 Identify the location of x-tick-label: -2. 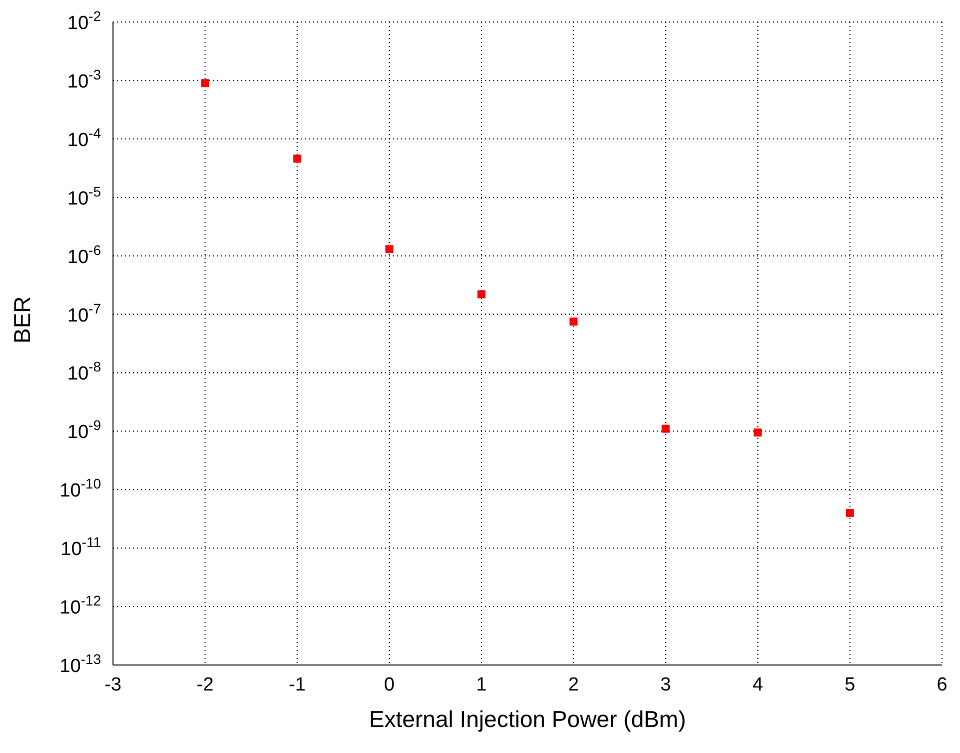
(205, 685).